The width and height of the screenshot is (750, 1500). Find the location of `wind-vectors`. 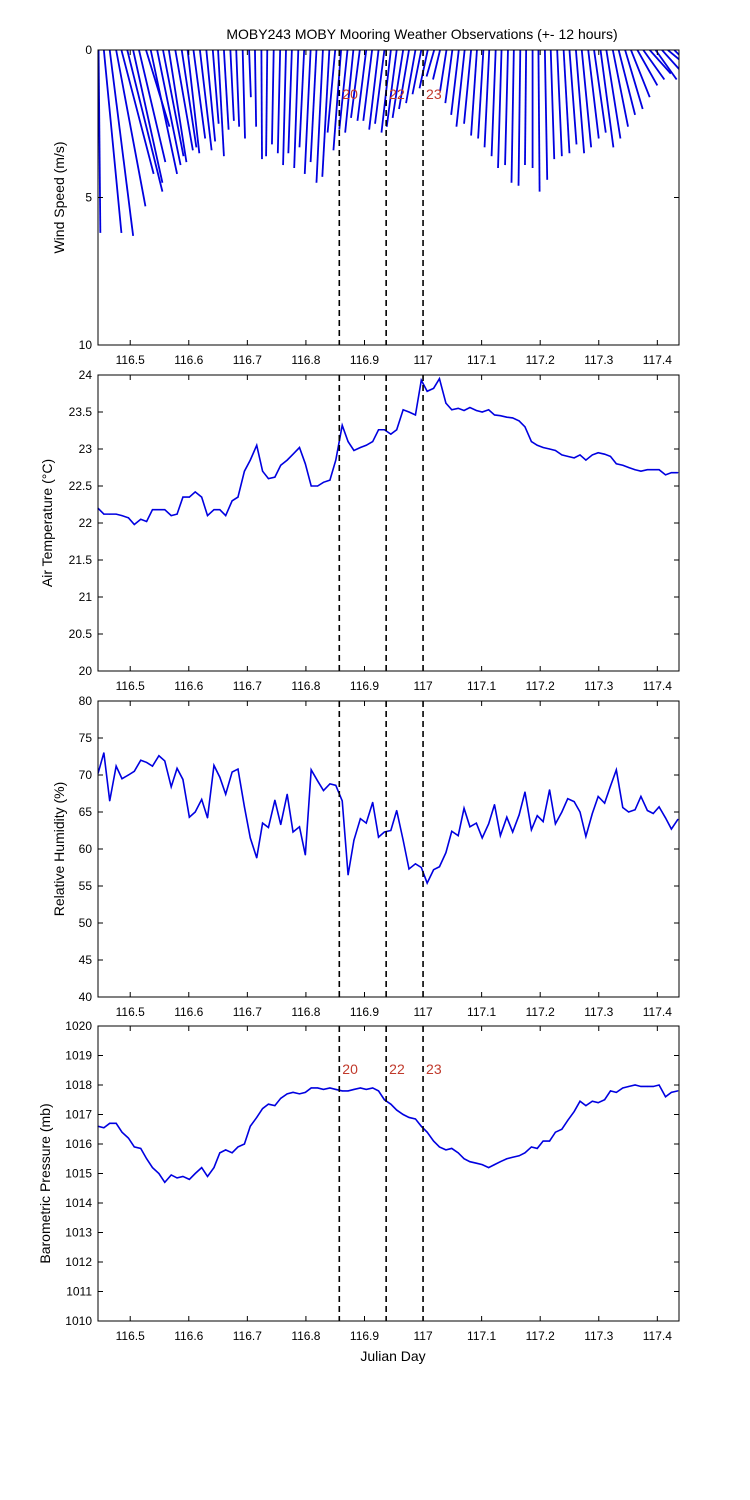

wind-vectors is located at coordinates (388, 143).